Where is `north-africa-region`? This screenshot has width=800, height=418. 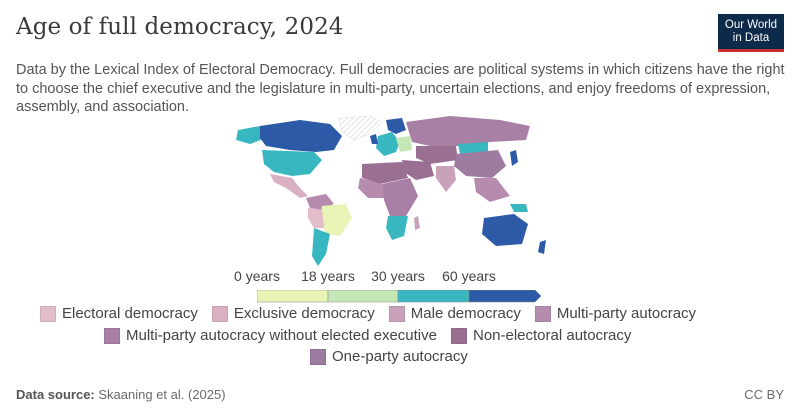 north-africa-region is located at coordinates (385, 173).